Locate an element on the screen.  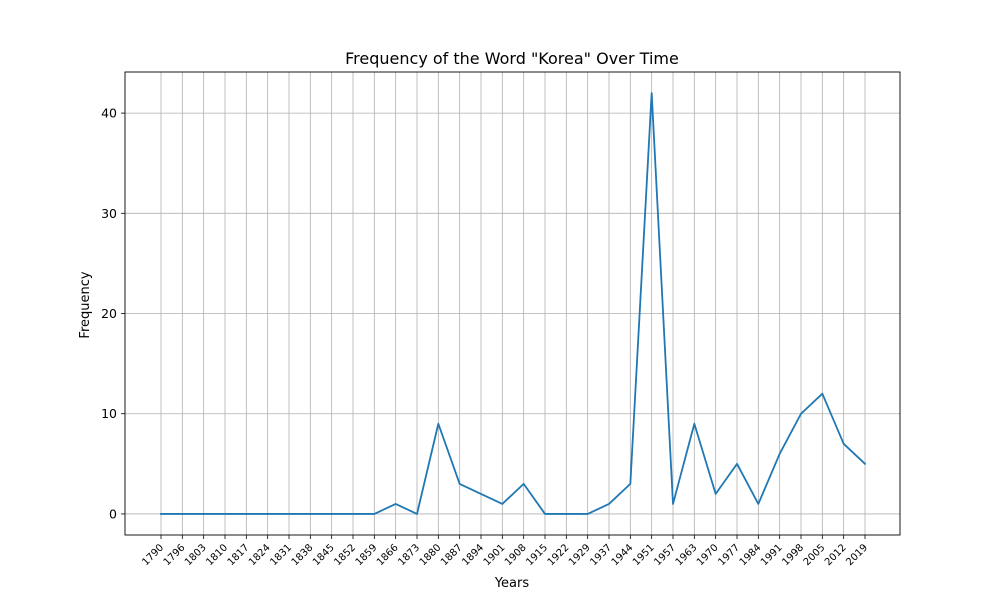
x-axis-label: Years is located at coordinates (512, 583).